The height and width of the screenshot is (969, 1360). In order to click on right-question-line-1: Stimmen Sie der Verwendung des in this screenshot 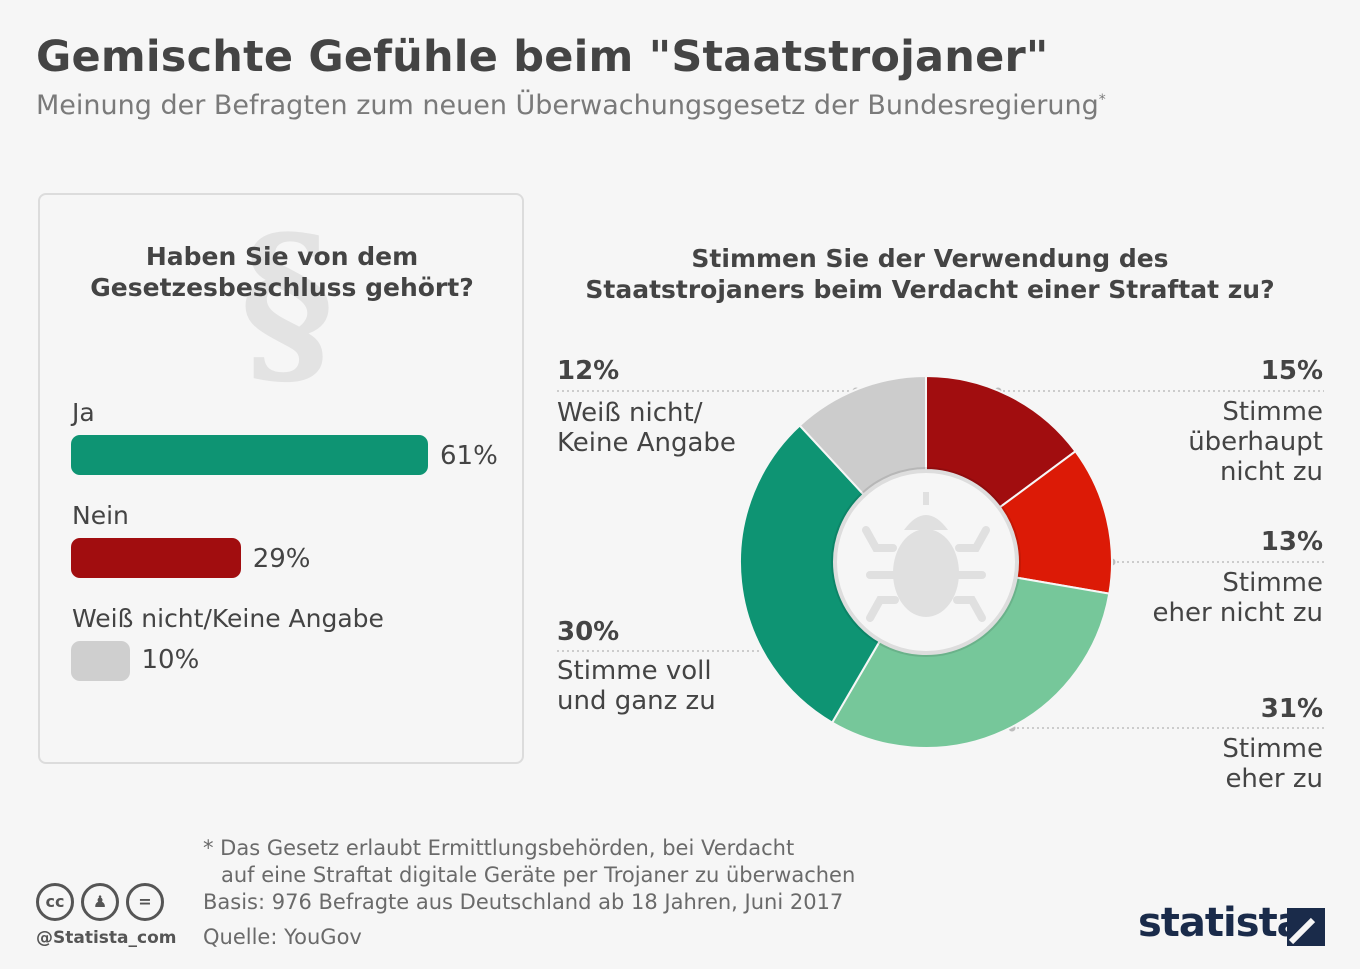, I will do `click(930, 258)`.